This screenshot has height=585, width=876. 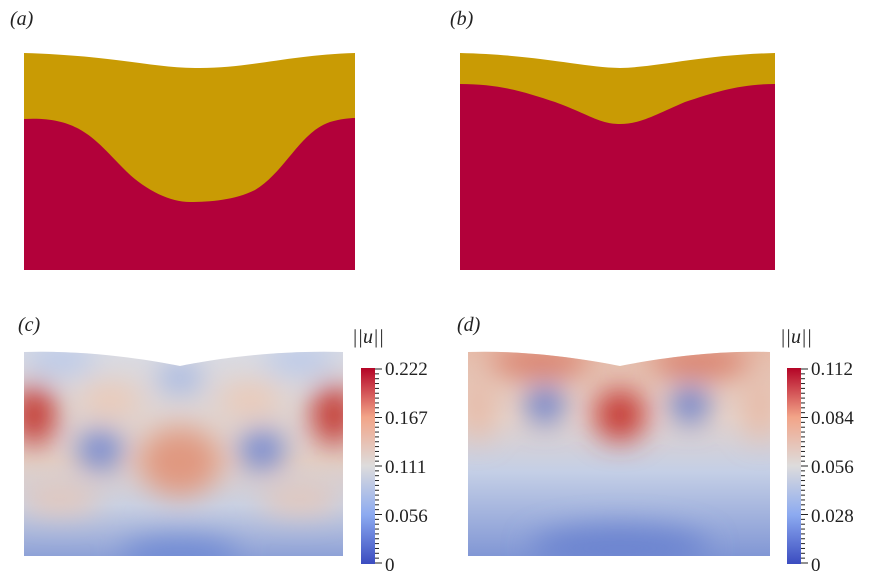 I want to click on colorbar-c-tick-4: 0, so click(x=390, y=565).